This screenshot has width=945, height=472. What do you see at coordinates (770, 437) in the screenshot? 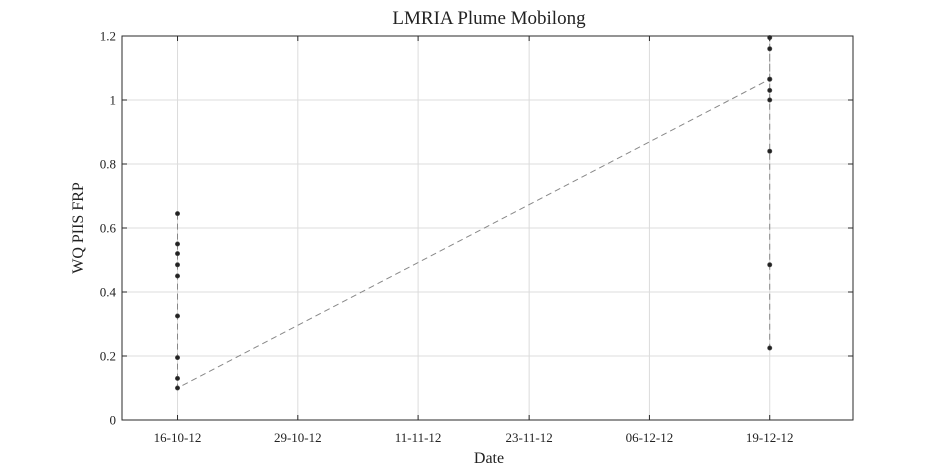
I see `x-tick-label: 19-12-12` at bounding box center [770, 437].